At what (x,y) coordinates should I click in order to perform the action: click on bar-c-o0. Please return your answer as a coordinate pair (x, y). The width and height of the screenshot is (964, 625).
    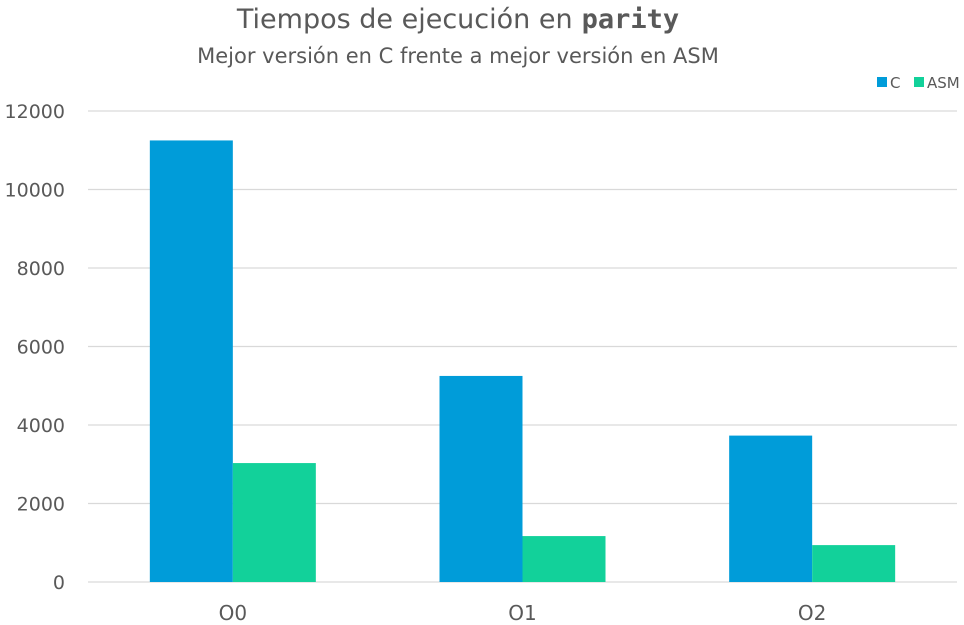
    Looking at the image, I should click on (191, 361).